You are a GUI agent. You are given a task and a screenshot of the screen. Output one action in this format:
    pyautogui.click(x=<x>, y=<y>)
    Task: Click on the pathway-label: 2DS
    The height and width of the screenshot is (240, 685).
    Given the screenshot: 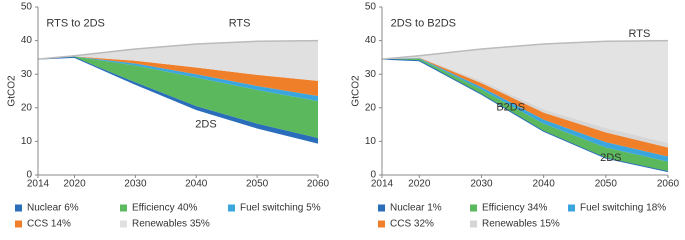 What is the action you would take?
    pyautogui.click(x=205, y=125)
    